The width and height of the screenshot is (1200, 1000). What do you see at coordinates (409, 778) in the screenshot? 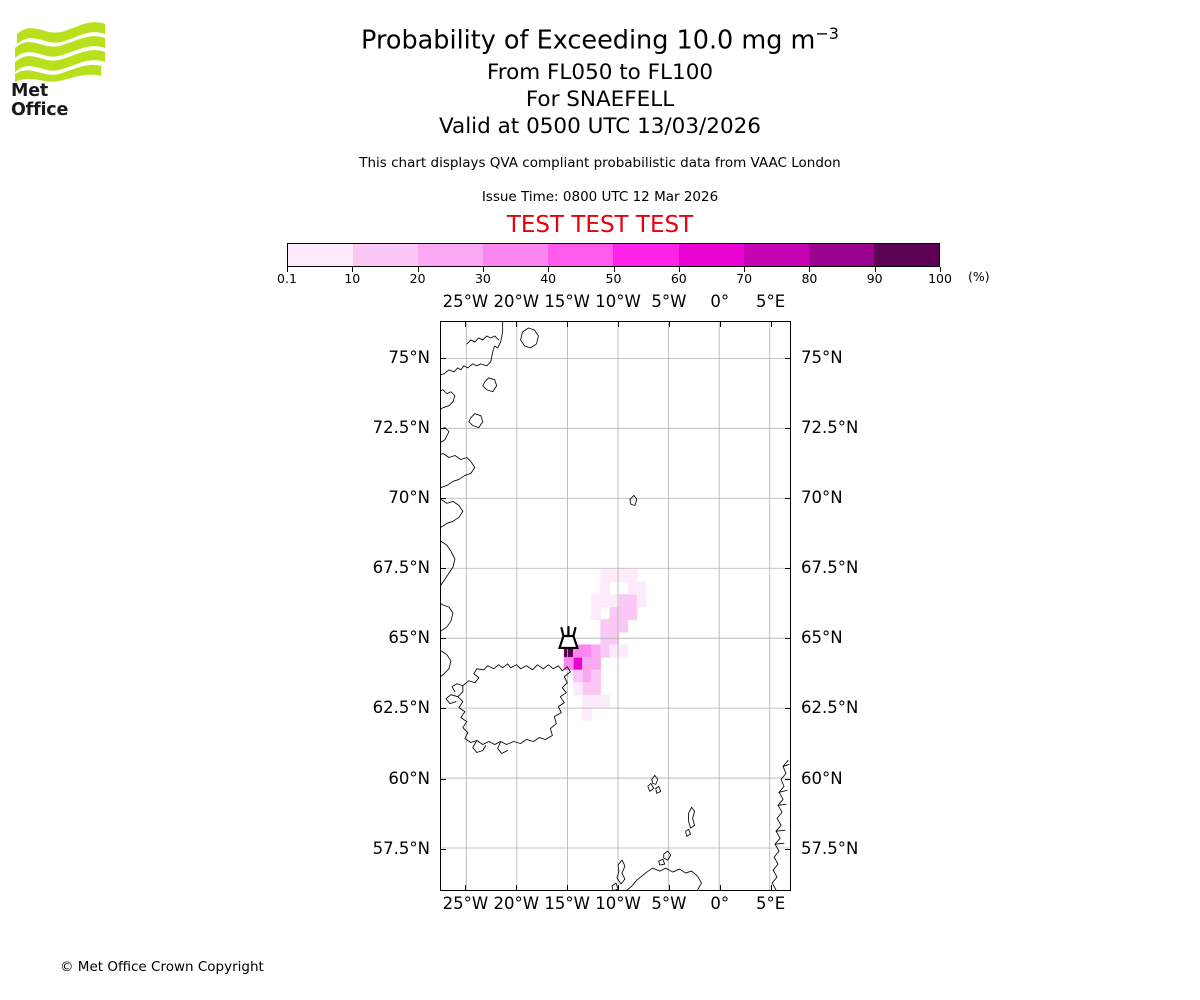
I see `lat-label-left-6: 60°N` at bounding box center [409, 778].